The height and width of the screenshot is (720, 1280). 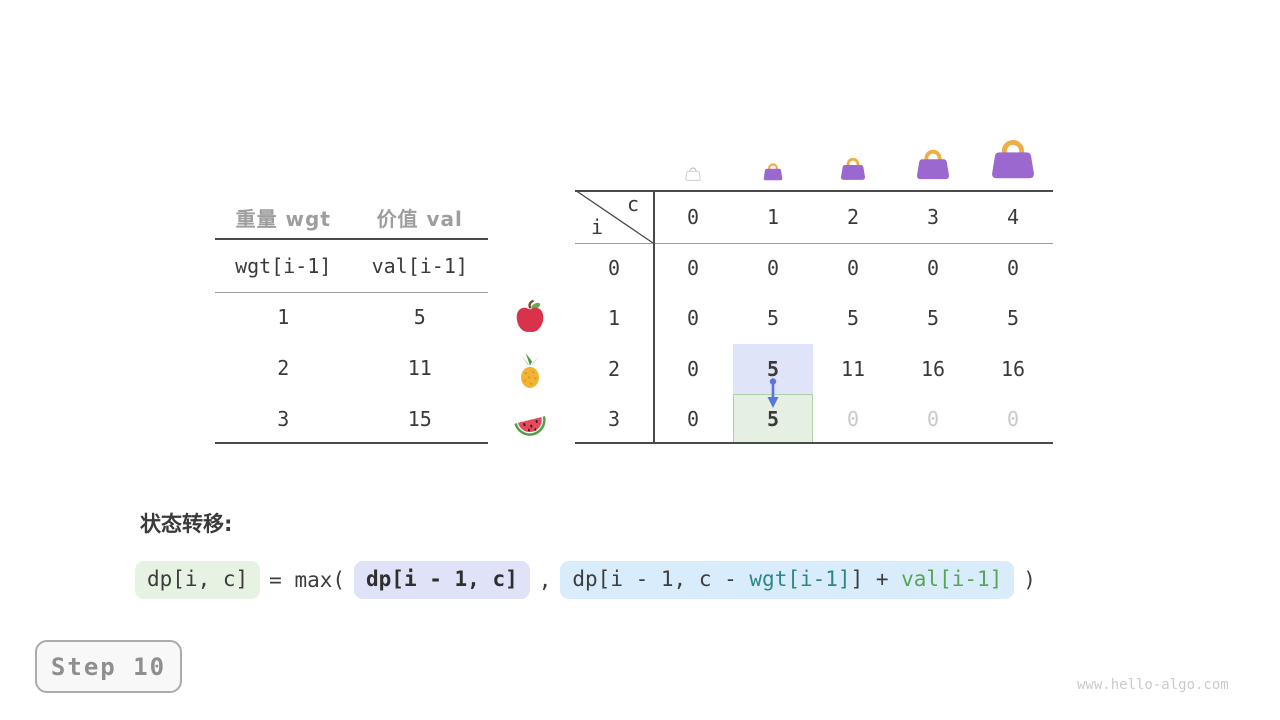 I want to click on apple-icon, so click(x=530, y=315).